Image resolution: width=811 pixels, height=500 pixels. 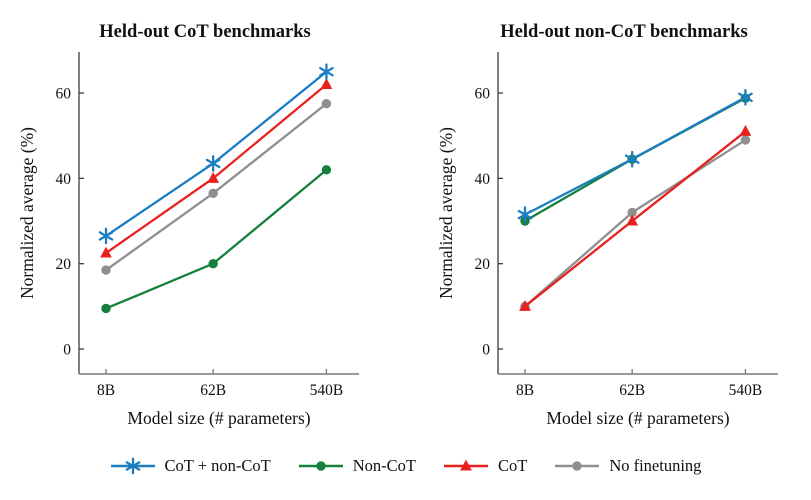 What do you see at coordinates (655, 465) in the screenshot?
I see `legend-label: No finetuning` at bounding box center [655, 465].